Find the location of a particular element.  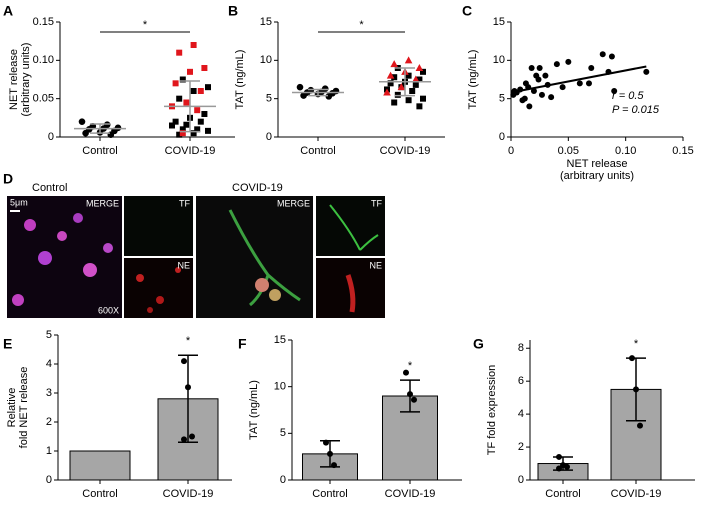

x-tick-label: 0.10 is located at coordinates (625, 151).